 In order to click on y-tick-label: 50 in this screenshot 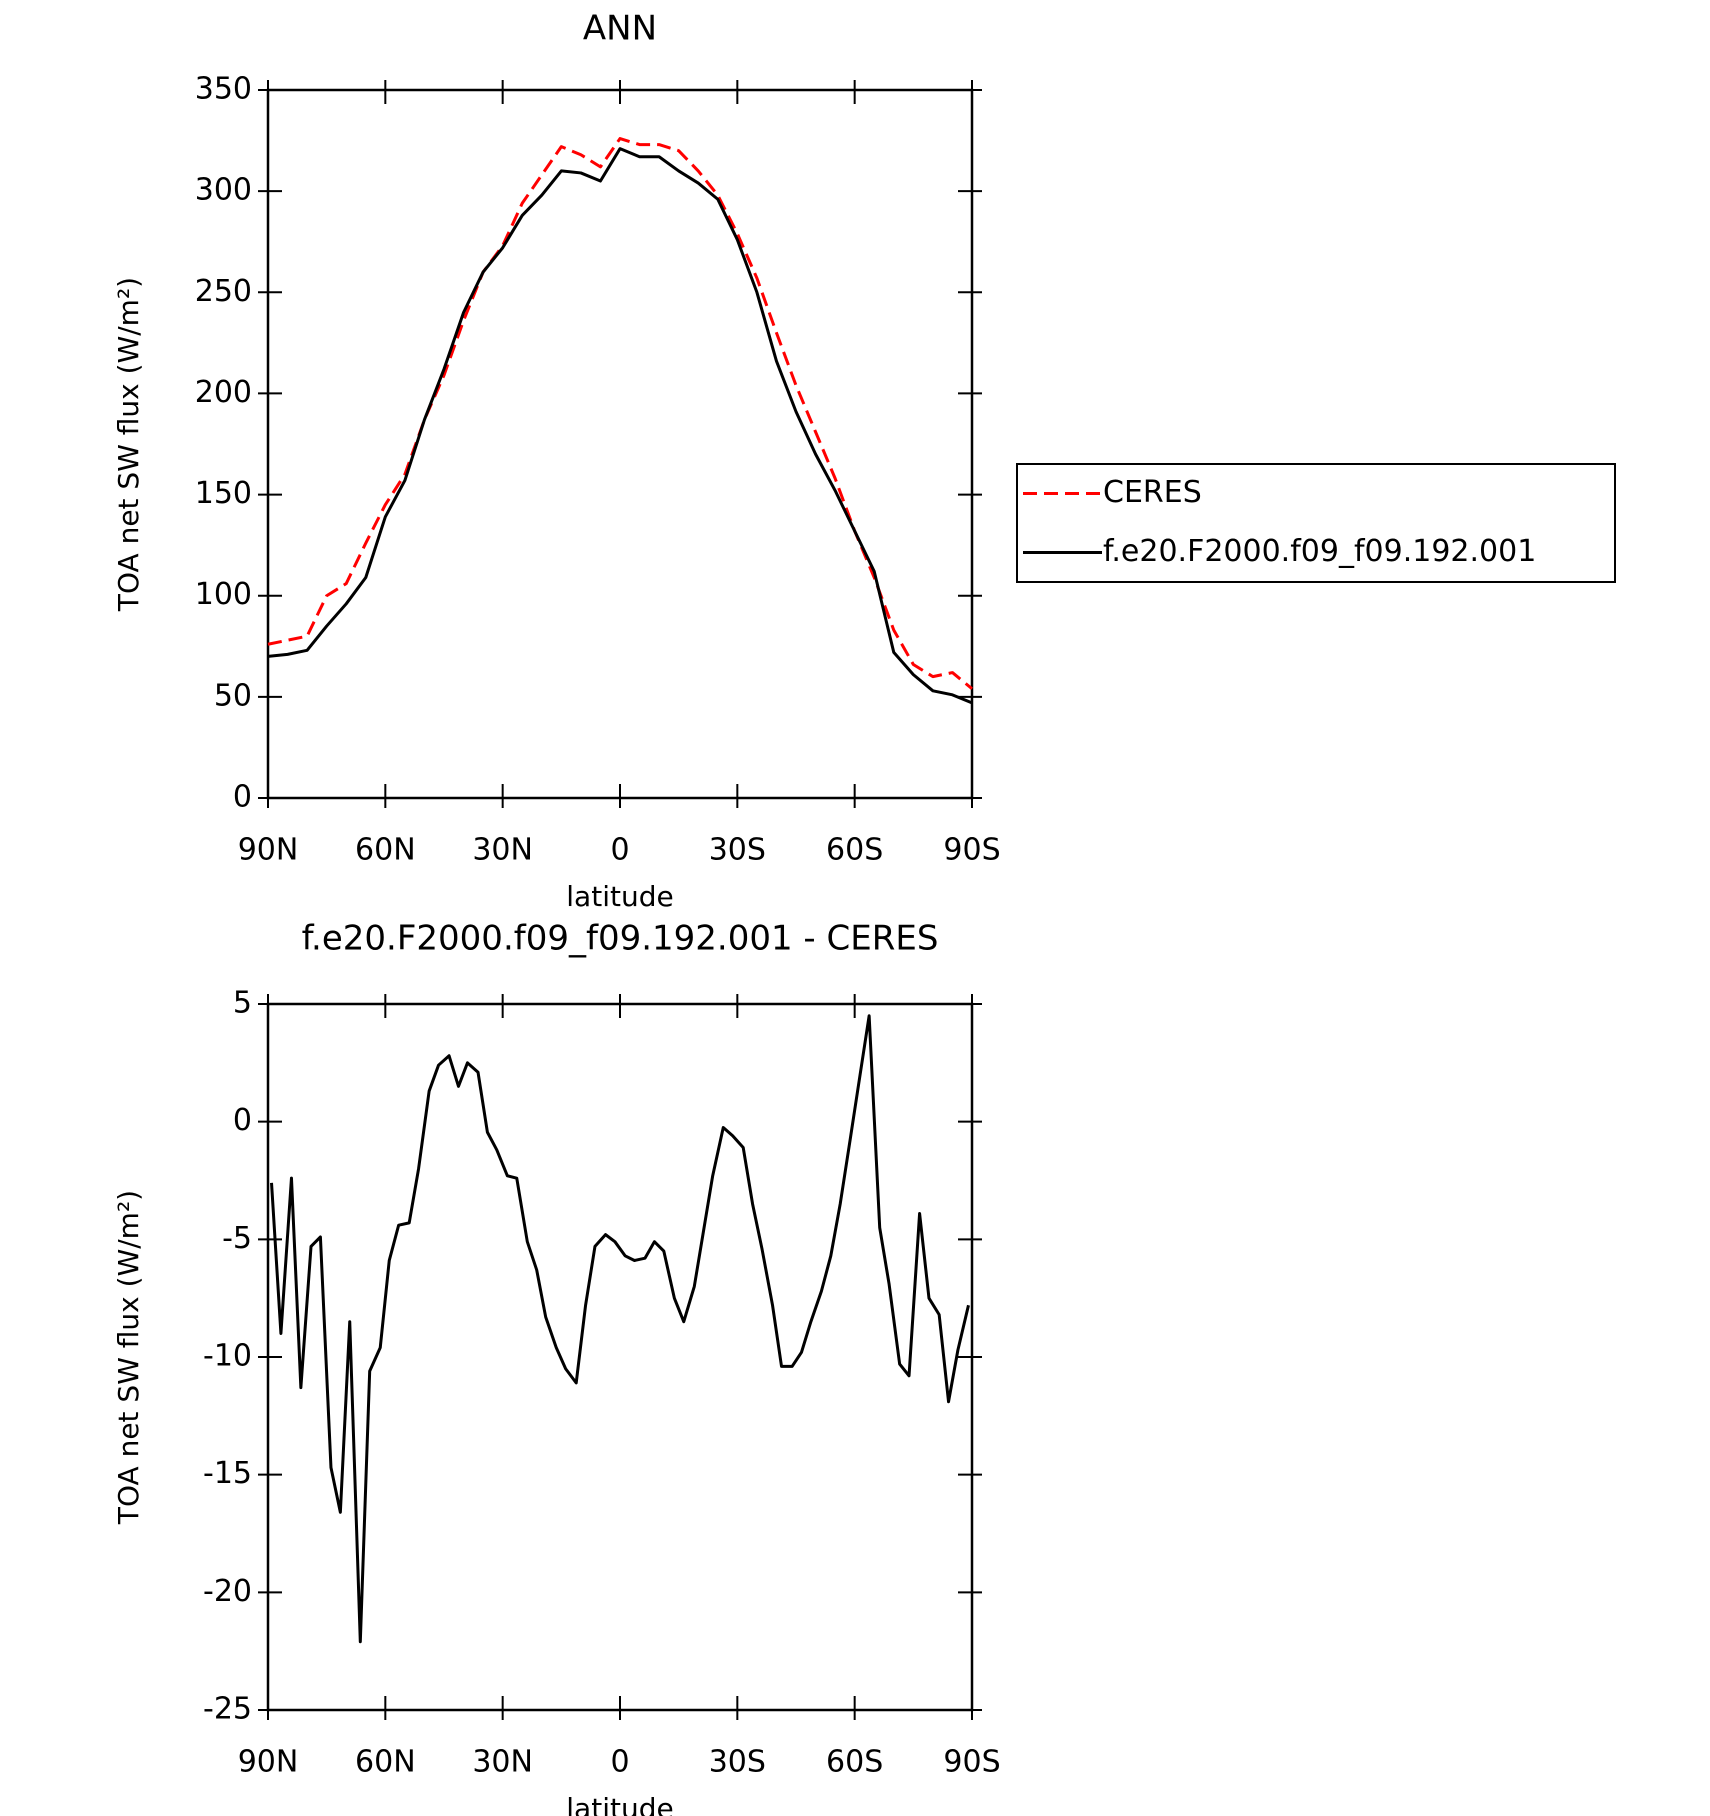, I will do `click(233, 695)`.